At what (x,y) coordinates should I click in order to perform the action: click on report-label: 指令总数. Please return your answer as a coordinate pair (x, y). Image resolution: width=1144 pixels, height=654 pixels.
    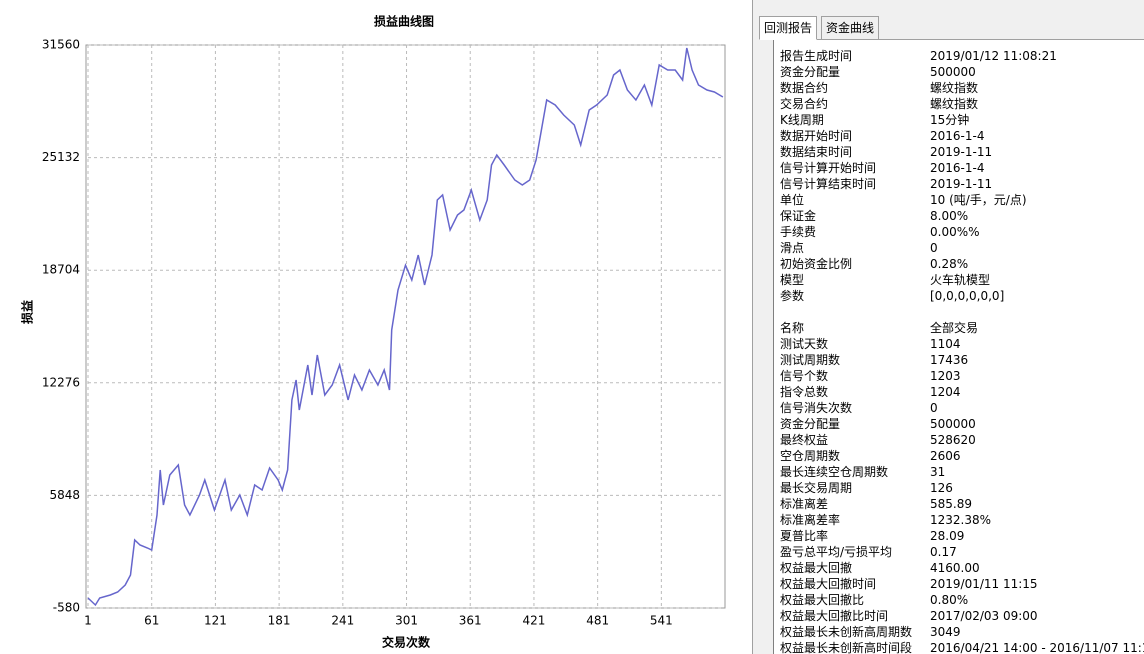
    Looking at the image, I should click on (804, 392).